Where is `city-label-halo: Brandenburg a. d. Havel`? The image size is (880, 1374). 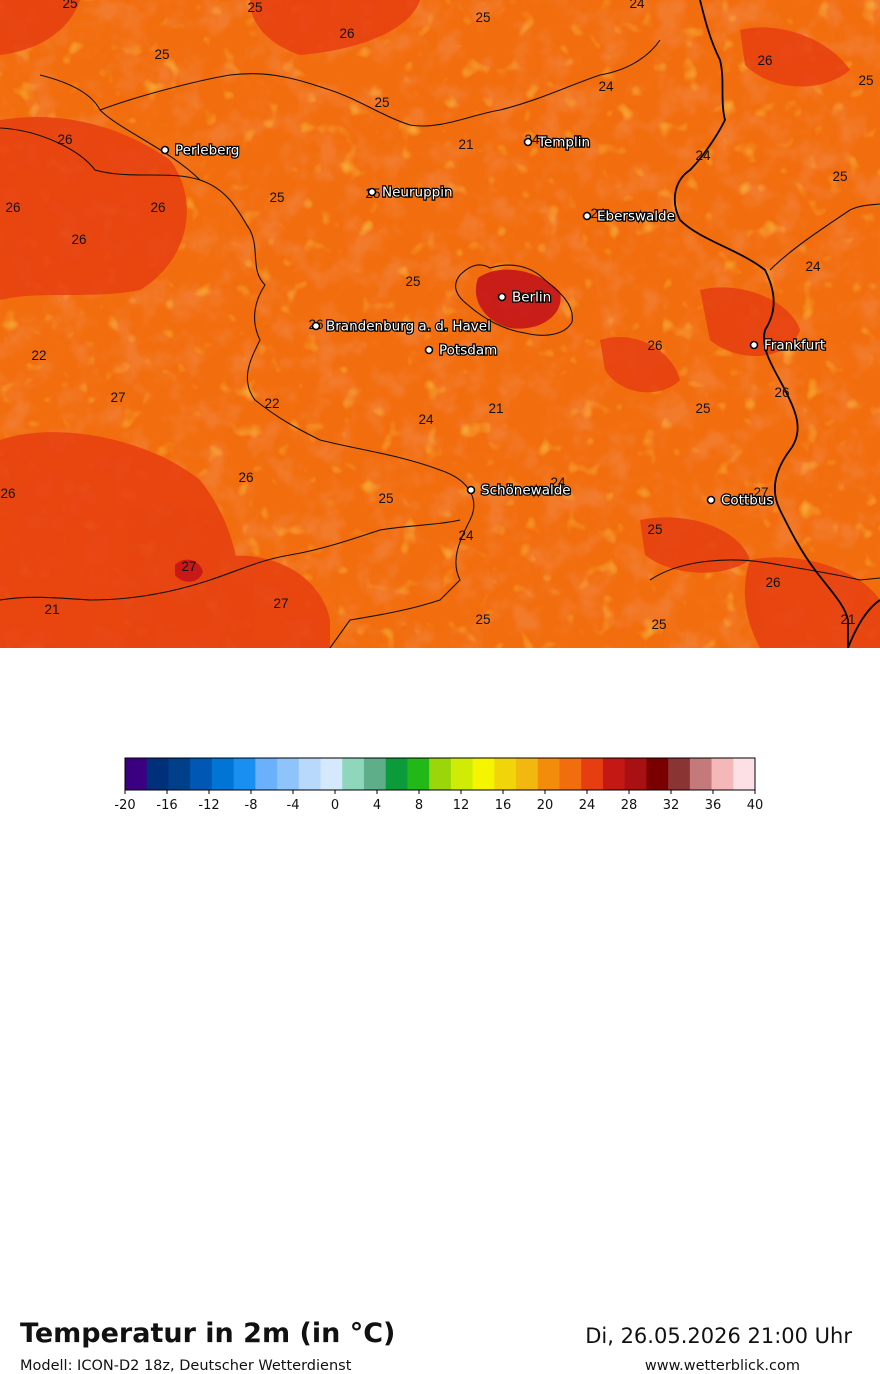
city-label-halo: Brandenburg a. d. Havel is located at coordinates (408, 327).